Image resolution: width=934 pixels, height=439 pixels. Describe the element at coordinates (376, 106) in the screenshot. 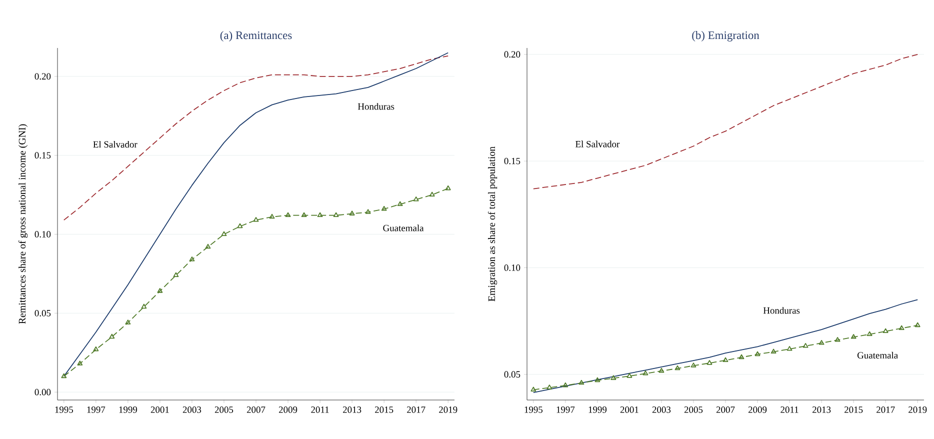

I see `series-label: Honduras` at that location.